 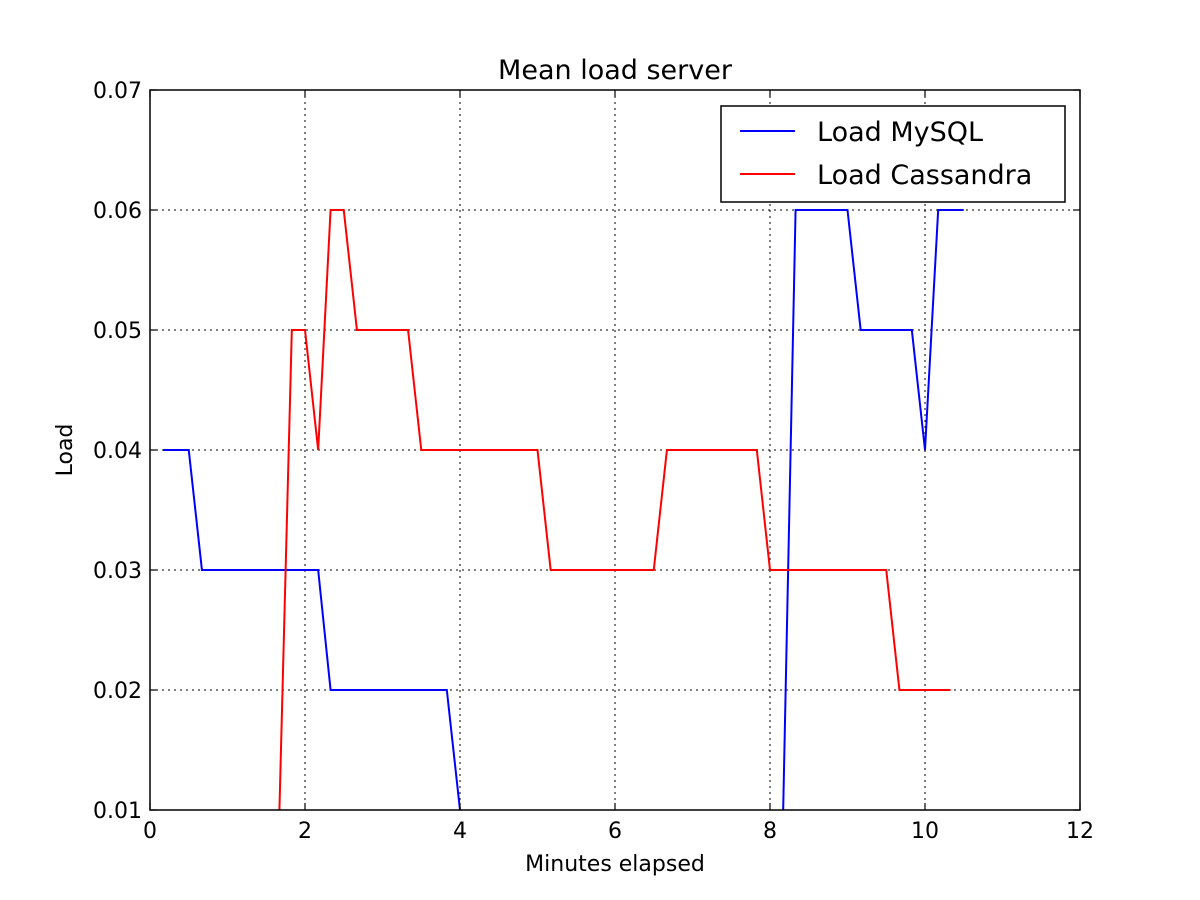 What do you see at coordinates (900, 132) in the screenshot?
I see `legend-label-load-mysql: Load MySQL` at bounding box center [900, 132].